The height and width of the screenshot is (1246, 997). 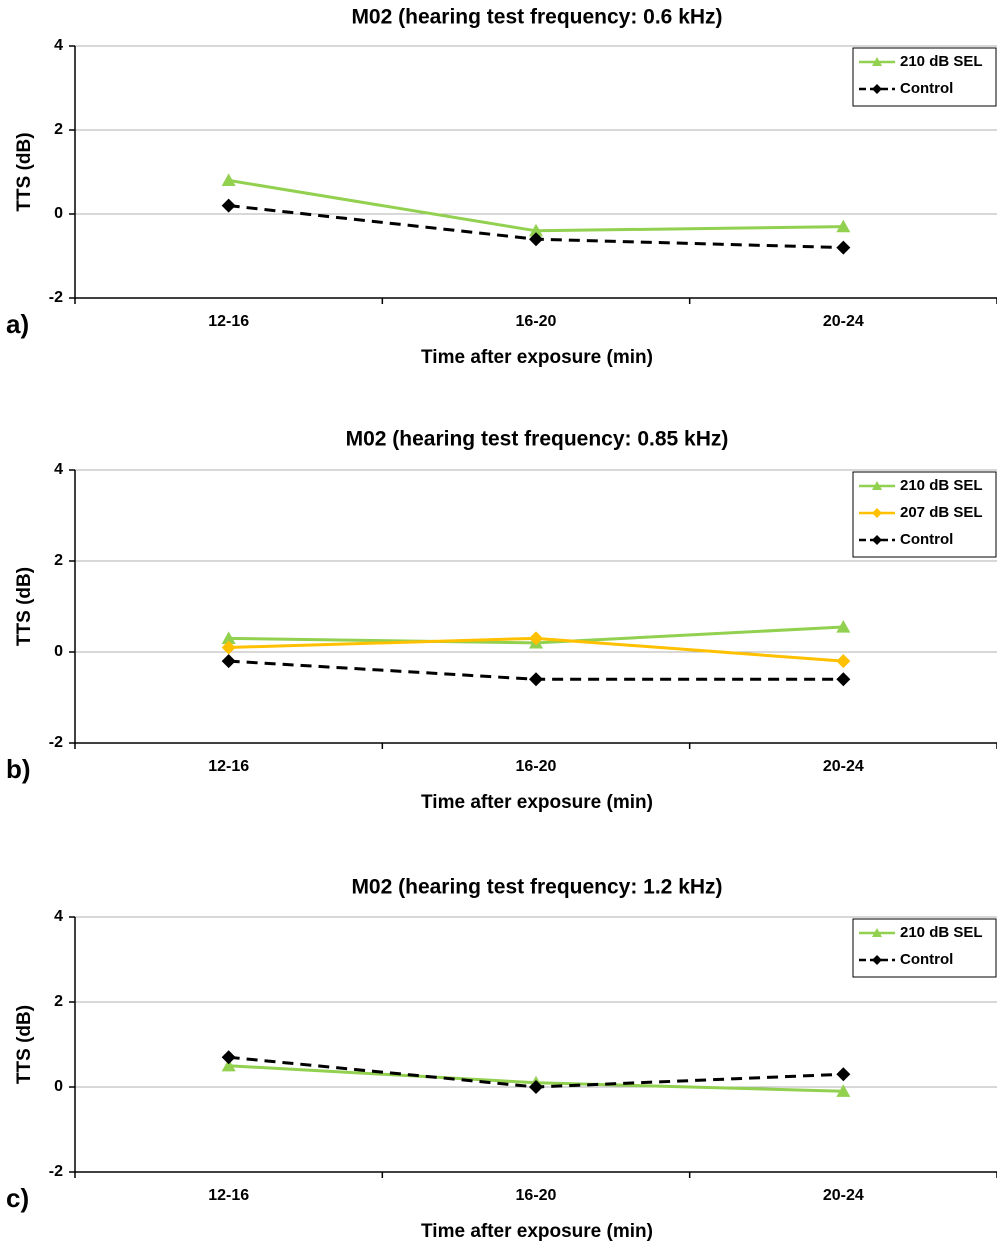 What do you see at coordinates (17, 324) in the screenshot?
I see `panel-label: a)` at bounding box center [17, 324].